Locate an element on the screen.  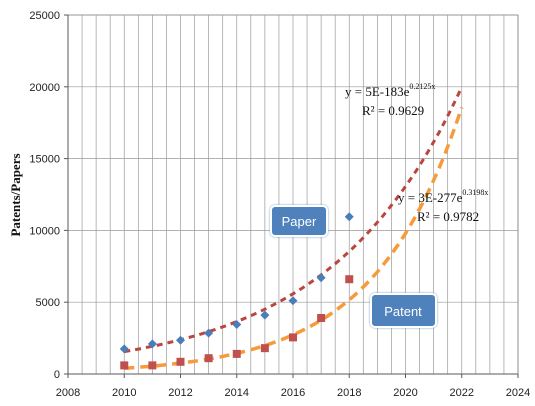
y-tick-label: 0 is located at coordinates (57, 375).